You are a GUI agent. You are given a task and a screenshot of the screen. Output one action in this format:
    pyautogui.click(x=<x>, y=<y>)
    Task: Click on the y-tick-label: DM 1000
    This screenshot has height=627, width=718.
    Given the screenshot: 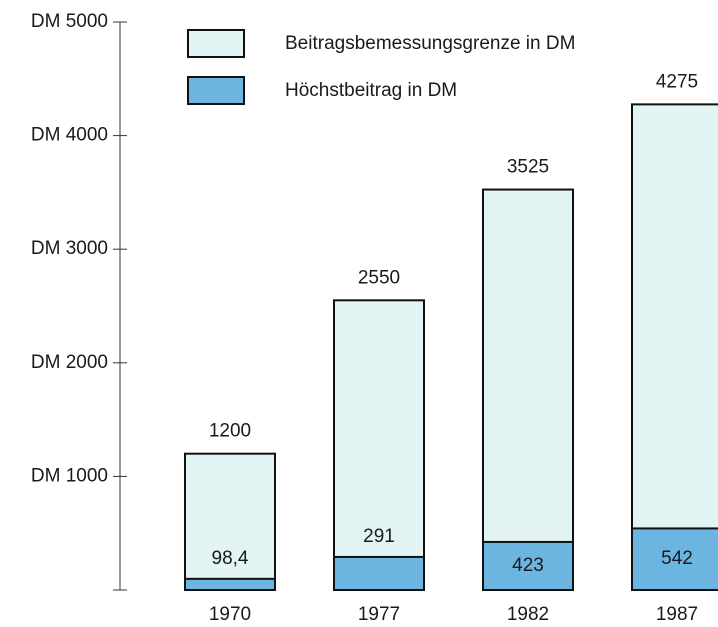 What is the action you would take?
    pyautogui.click(x=69, y=475)
    